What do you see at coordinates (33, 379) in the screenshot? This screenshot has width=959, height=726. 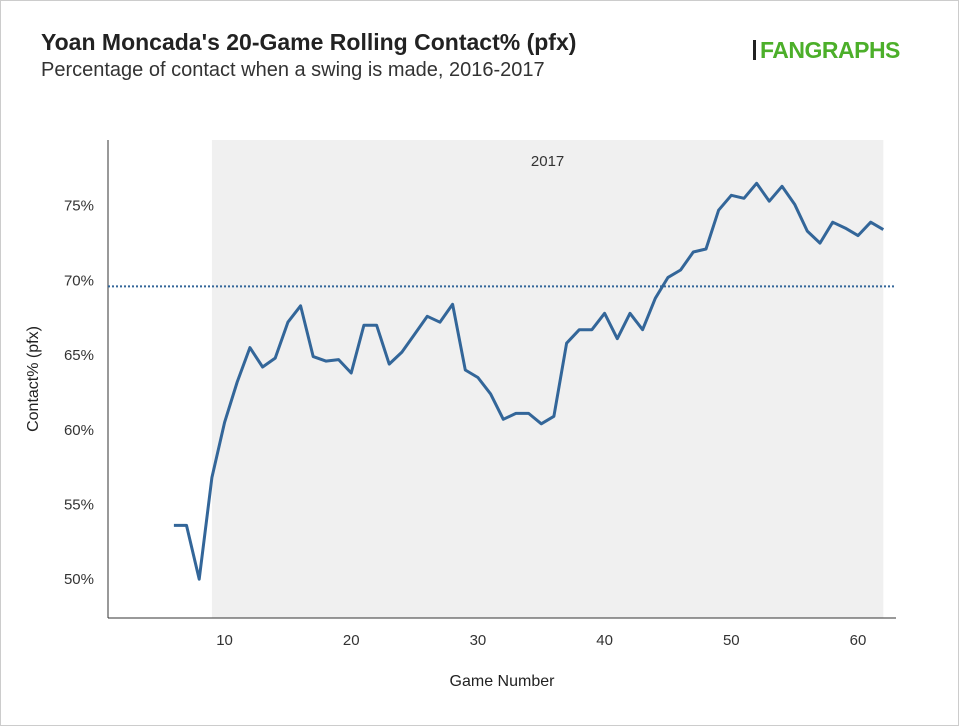 I see `y-axis-label: Contact% (pfx)` at bounding box center [33, 379].